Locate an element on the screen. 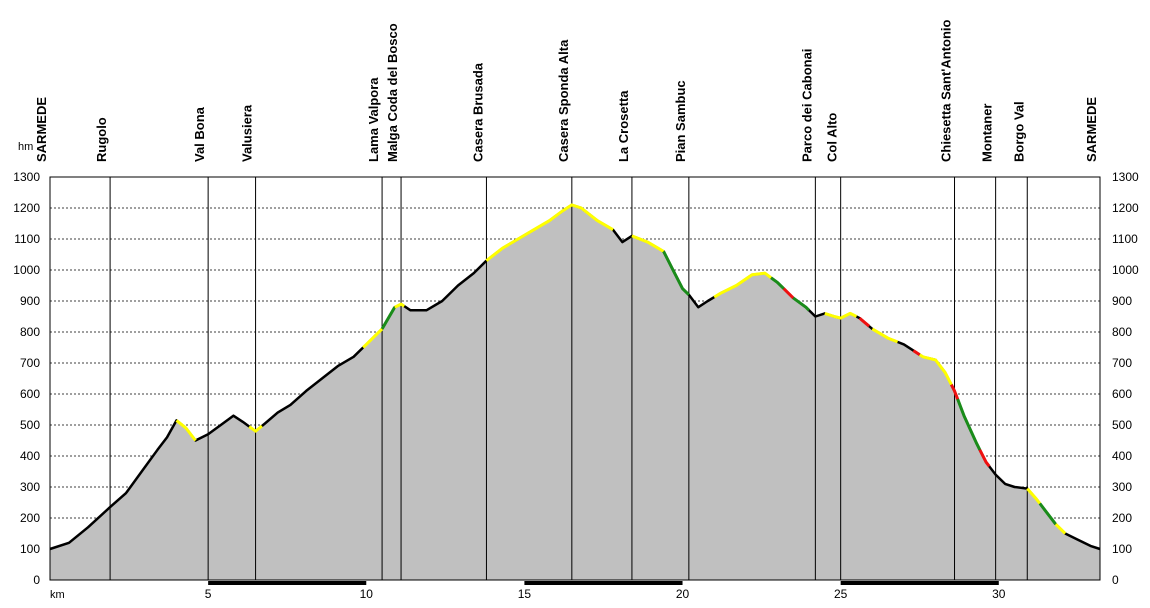 This screenshot has height=608, width=1150. x-tick-label: 10 is located at coordinates (367, 594).